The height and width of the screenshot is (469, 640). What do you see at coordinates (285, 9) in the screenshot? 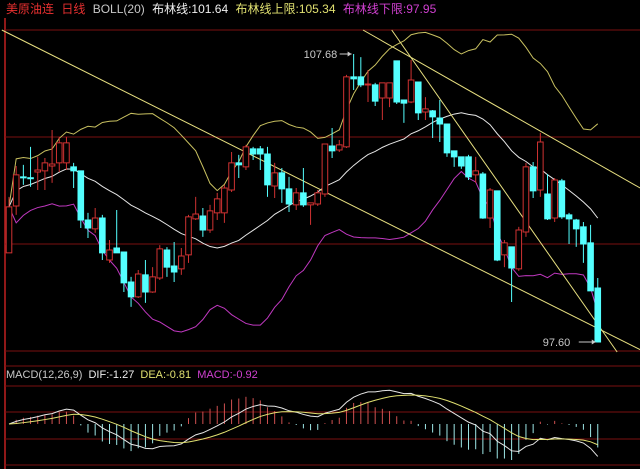
I see `boll-upper-value: 布林线上限:105.34` at bounding box center [285, 9].